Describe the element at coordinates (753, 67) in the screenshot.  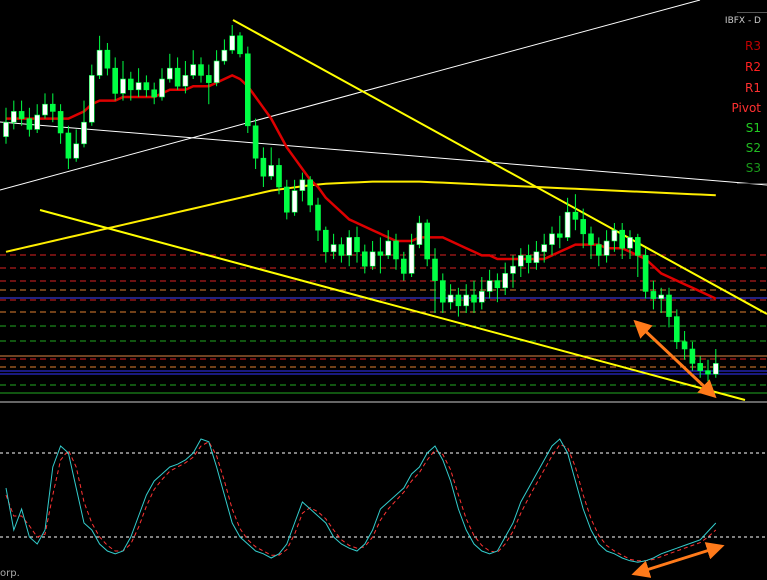
I see `pivot-label-r2: R2` at that location.